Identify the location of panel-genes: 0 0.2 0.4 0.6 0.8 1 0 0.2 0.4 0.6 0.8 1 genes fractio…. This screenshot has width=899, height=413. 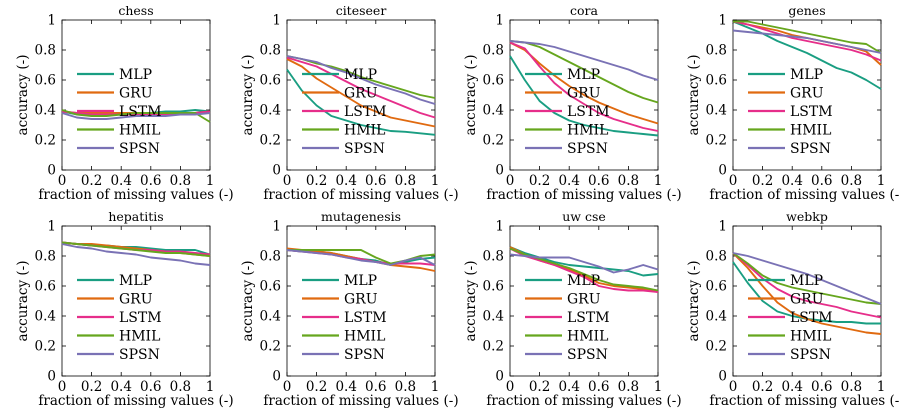
(792, 103).